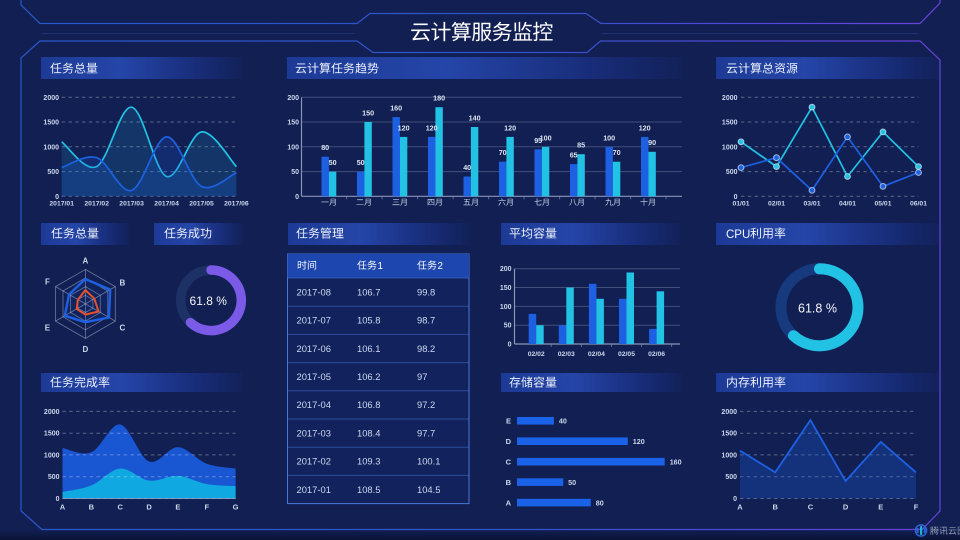  Describe the element at coordinates (314, 432) in the screenshot. I see `svg-text: 2017-03` at that location.